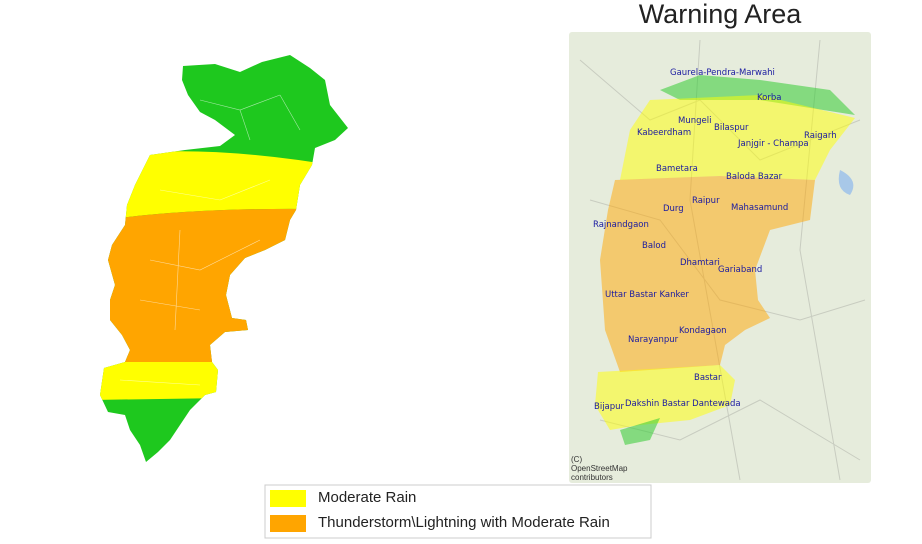 The height and width of the screenshot is (544, 922). I want to click on district-label: Raipur, so click(706, 201).